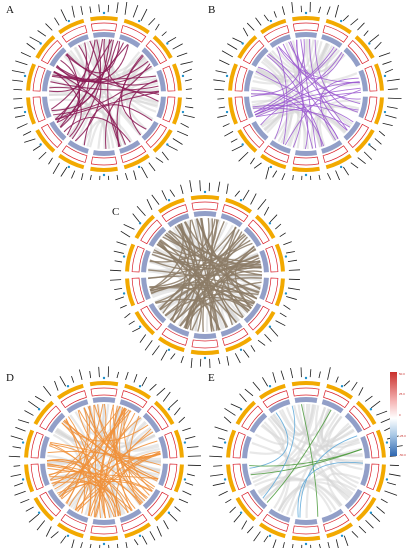  Describe the element at coordinates (402, 394) in the screenshot. I see `legend-tick: 25.0` at that location.